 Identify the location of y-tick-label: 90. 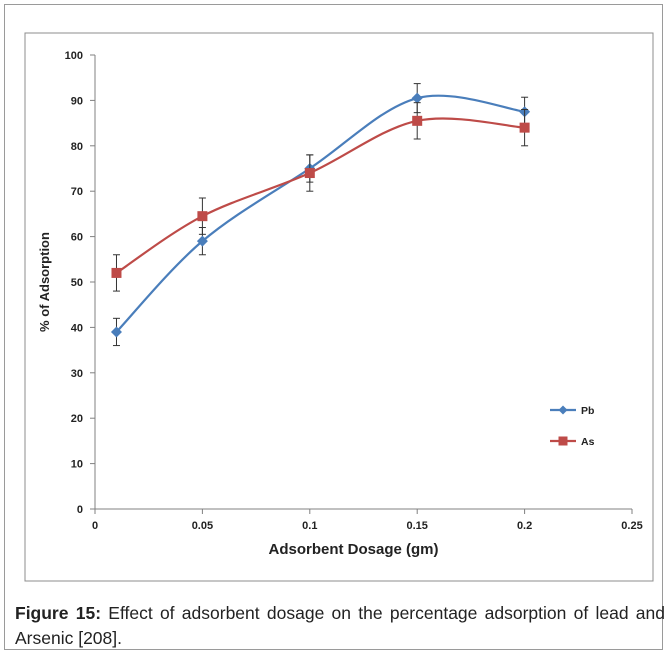
(77, 101).